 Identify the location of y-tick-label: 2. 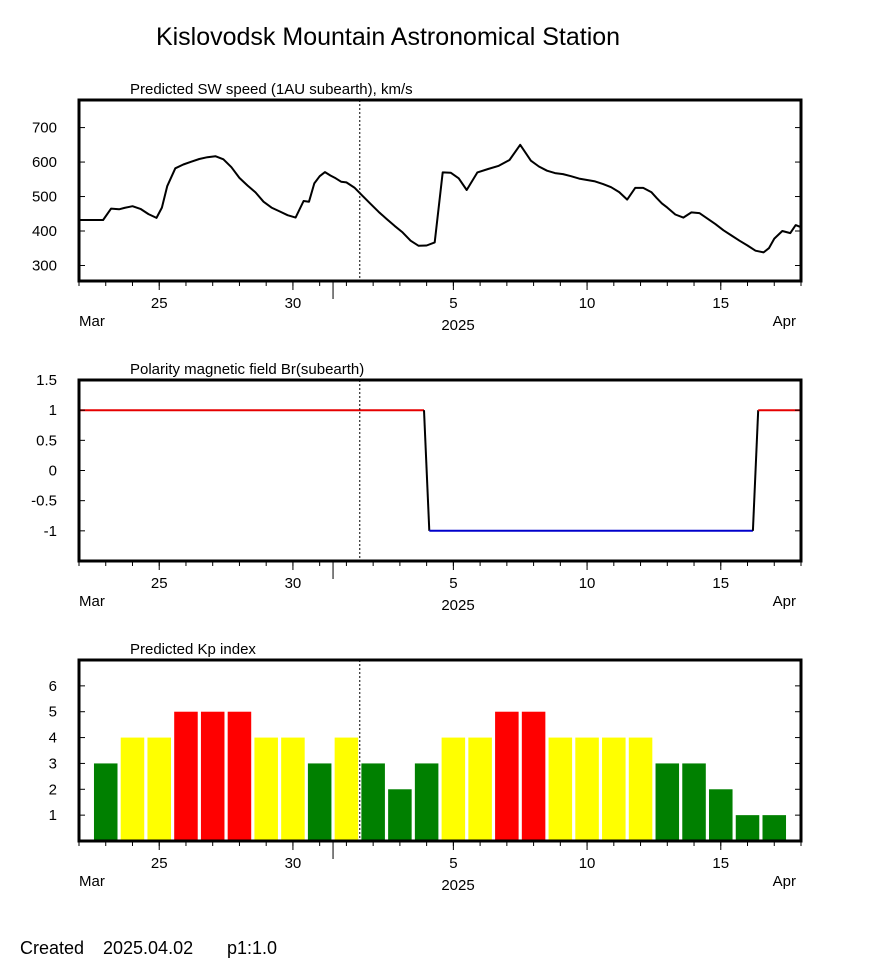
(53, 789).